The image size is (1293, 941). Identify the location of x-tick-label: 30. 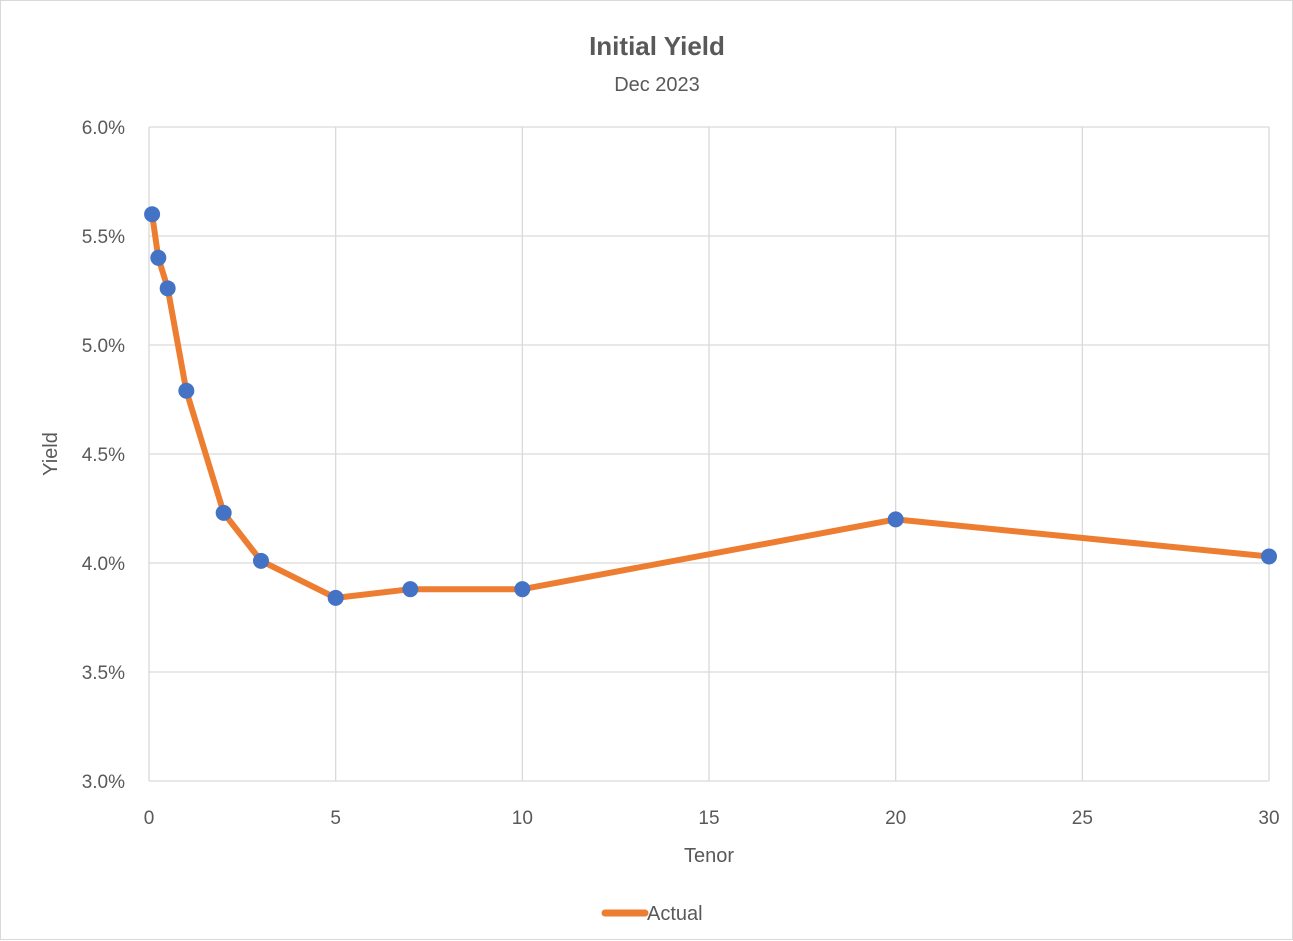
(1268, 818).